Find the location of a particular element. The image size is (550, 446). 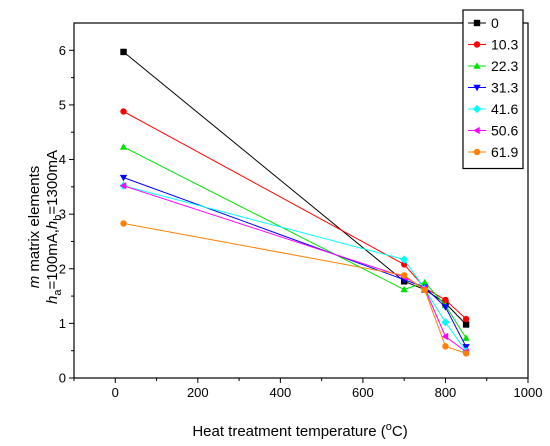

x-axis-title: Heat treatment temperature (oC) is located at coordinates (299, 430).